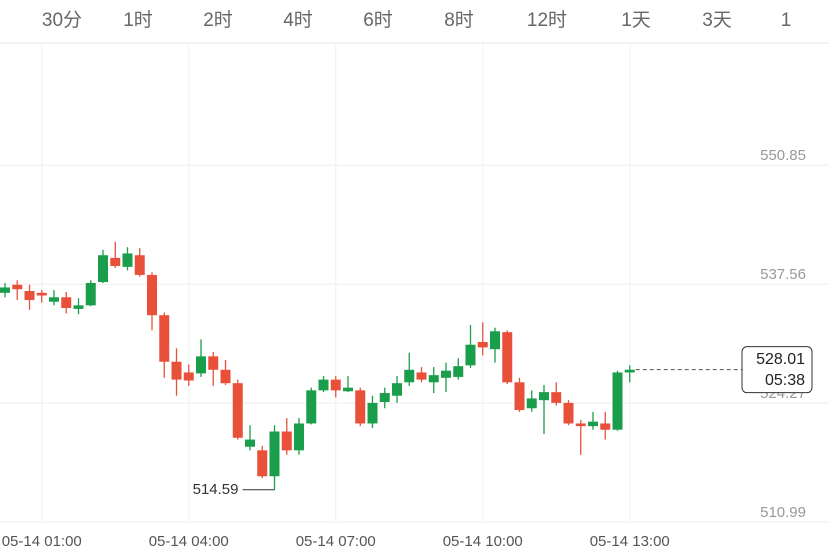  I want to click on time-tab: 8时, so click(459, 20).